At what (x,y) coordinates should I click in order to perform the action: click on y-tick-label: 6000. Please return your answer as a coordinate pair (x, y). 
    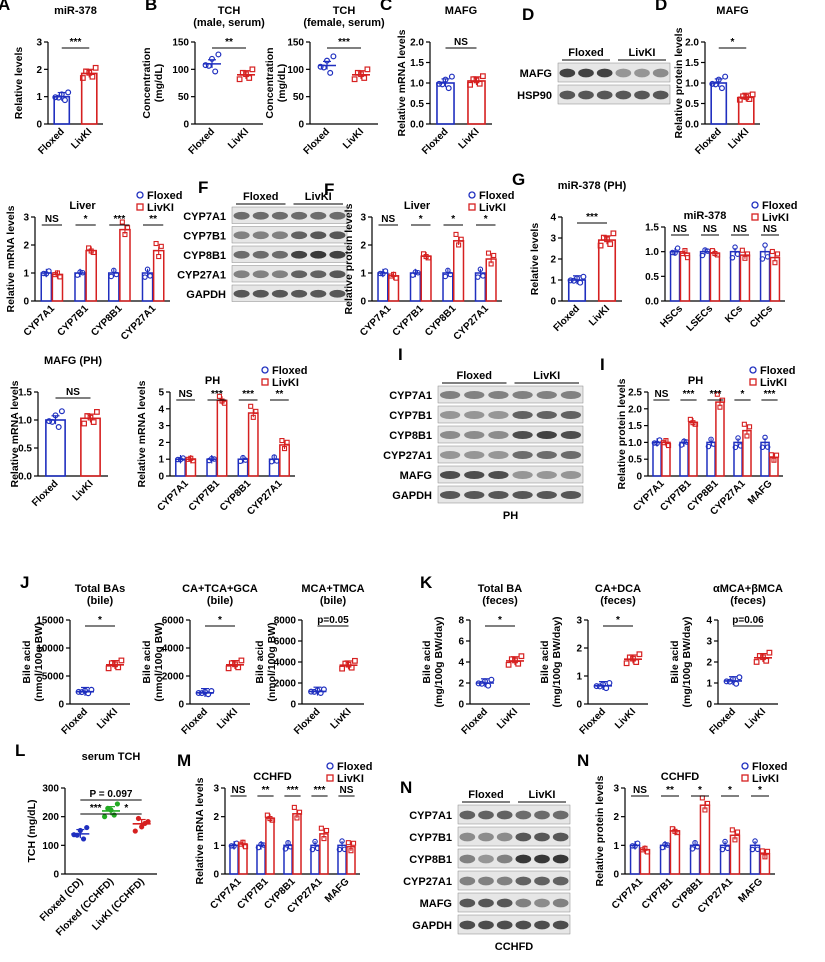
    Looking at the image, I should click on (173, 621).